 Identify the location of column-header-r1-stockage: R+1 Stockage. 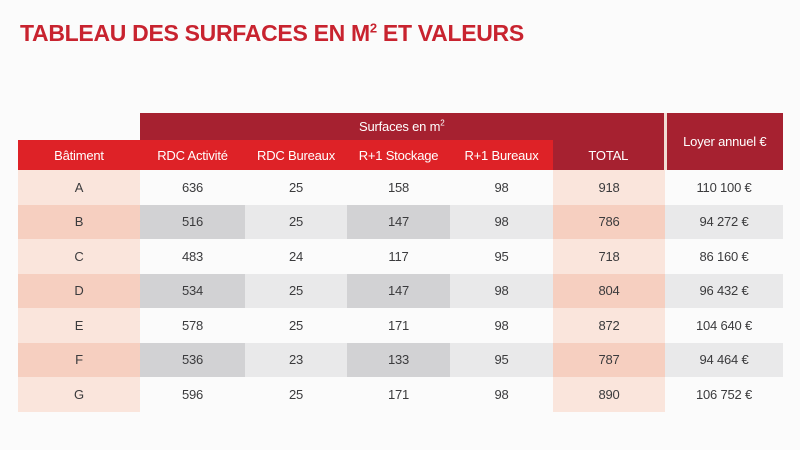
(398, 155).